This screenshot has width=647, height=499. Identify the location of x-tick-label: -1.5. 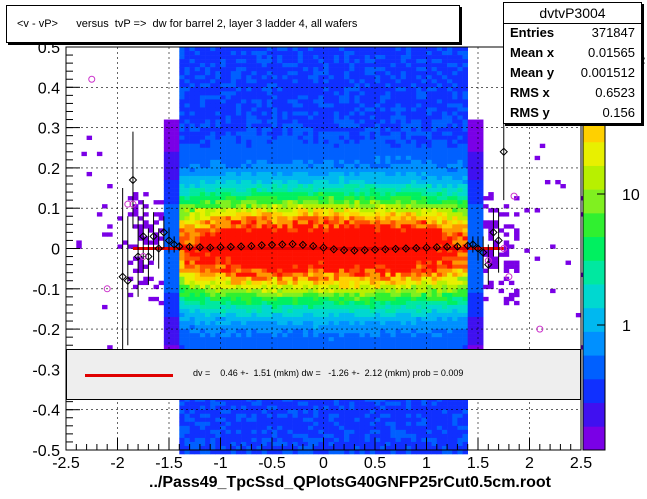
(169, 463).